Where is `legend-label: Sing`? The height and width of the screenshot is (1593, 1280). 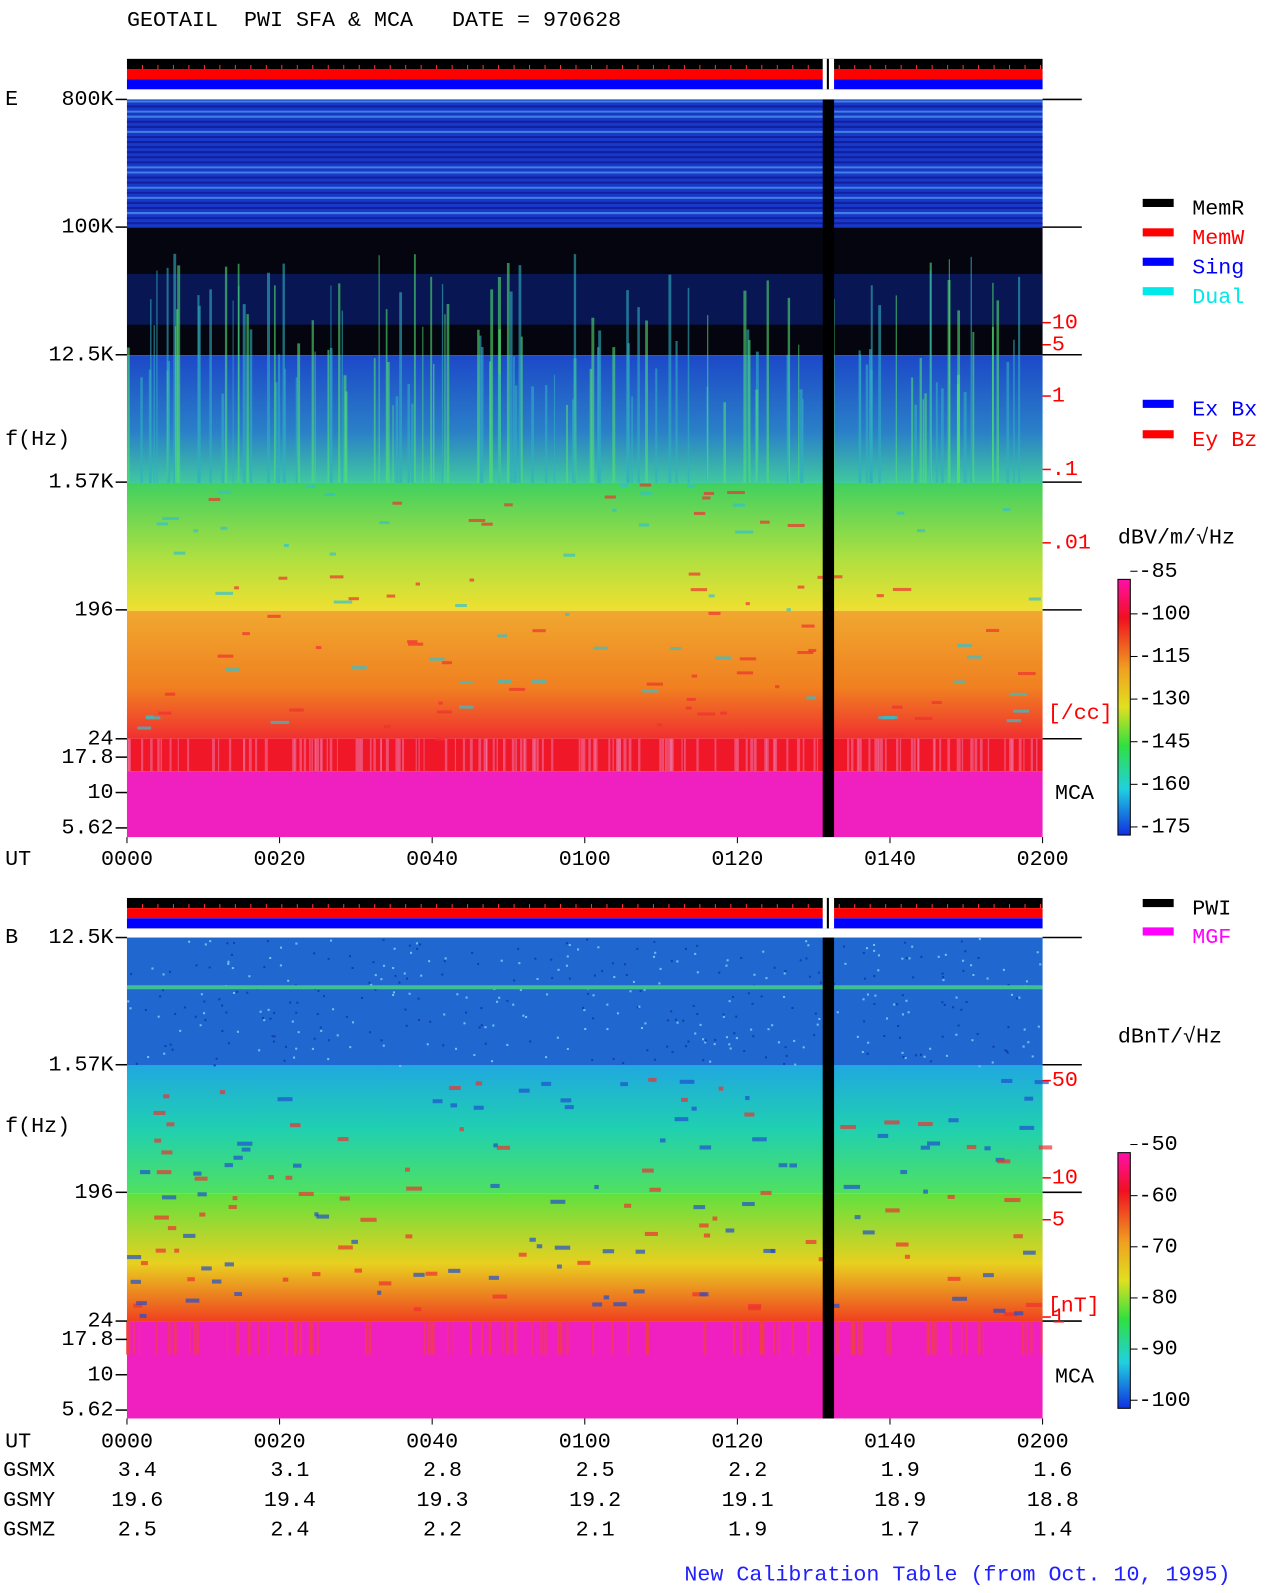 legend-label: Sing is located at coordinates (1218, 269).